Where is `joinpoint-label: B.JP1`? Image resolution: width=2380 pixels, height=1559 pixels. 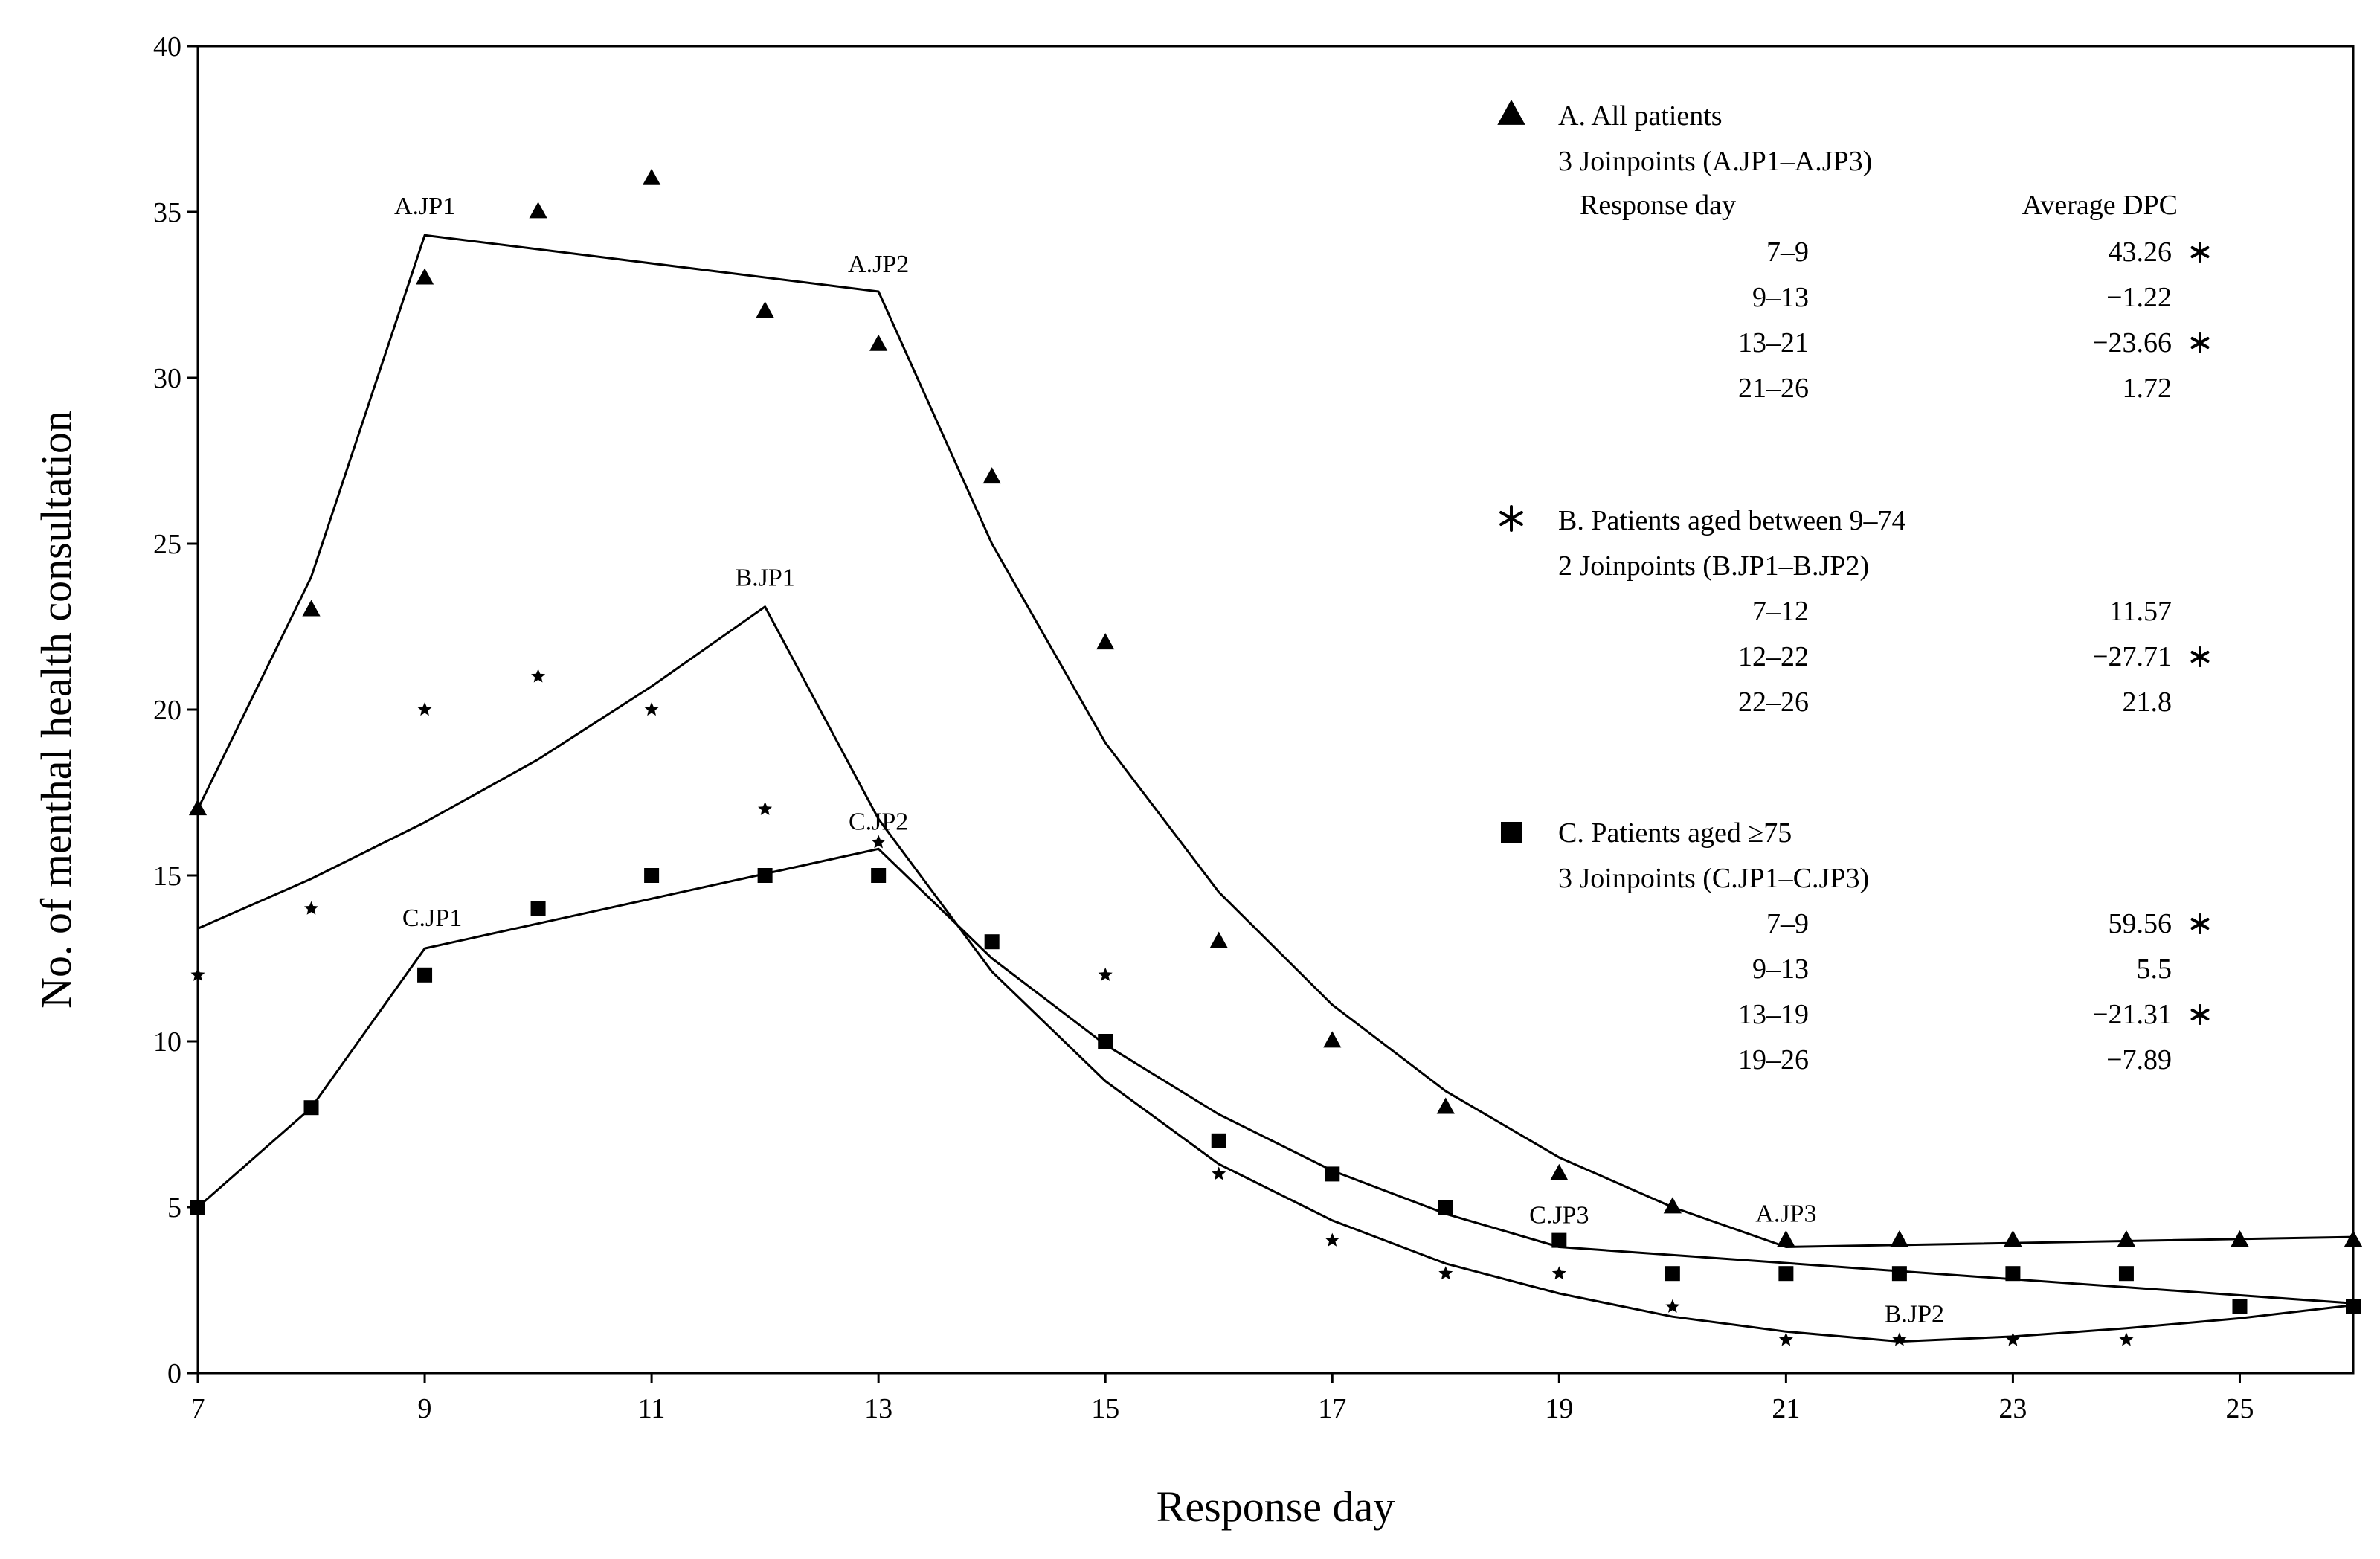 joinpoint-label: B.JP1 is located at coordinates (765, 578).